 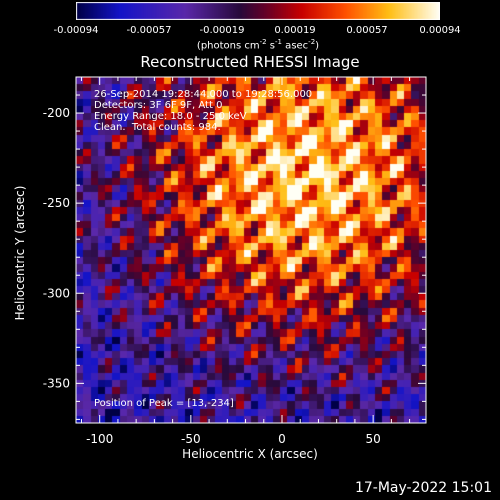 I want to click on colorbar-unit: (photons cm-2 s-1 asec-2), so click(x=258, y=45).